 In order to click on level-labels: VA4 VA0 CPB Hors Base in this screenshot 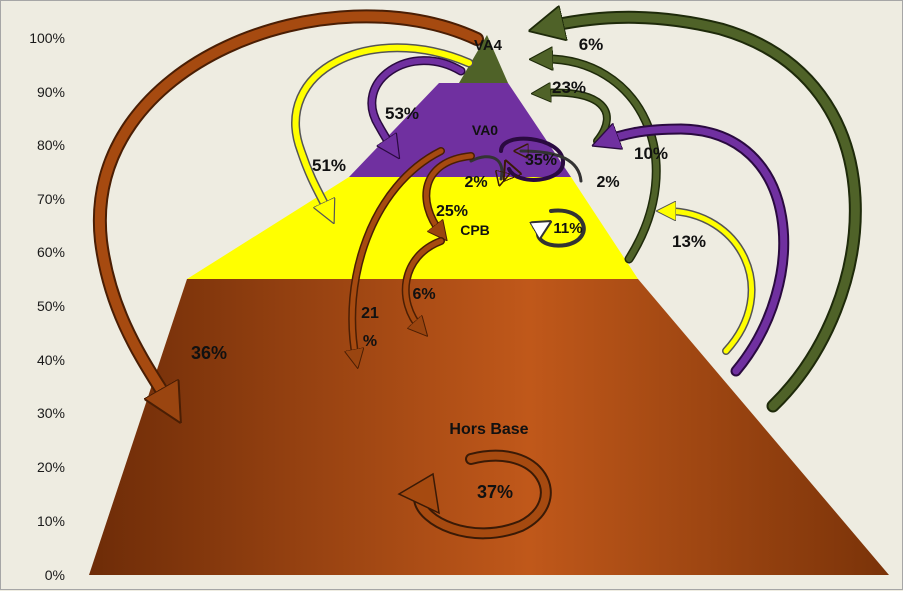, I will do `click(488, 237)`.